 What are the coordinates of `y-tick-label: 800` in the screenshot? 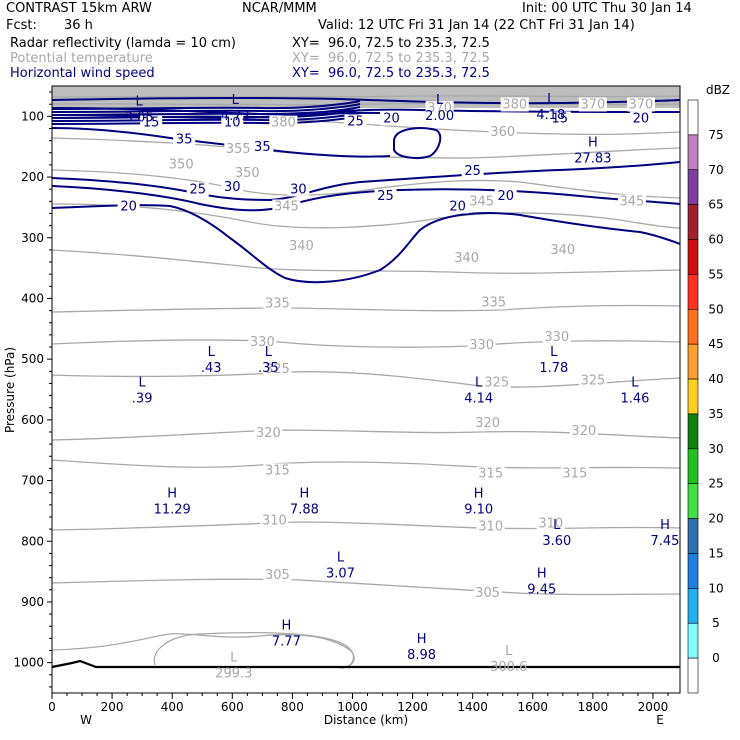 It's located at (32, 541).